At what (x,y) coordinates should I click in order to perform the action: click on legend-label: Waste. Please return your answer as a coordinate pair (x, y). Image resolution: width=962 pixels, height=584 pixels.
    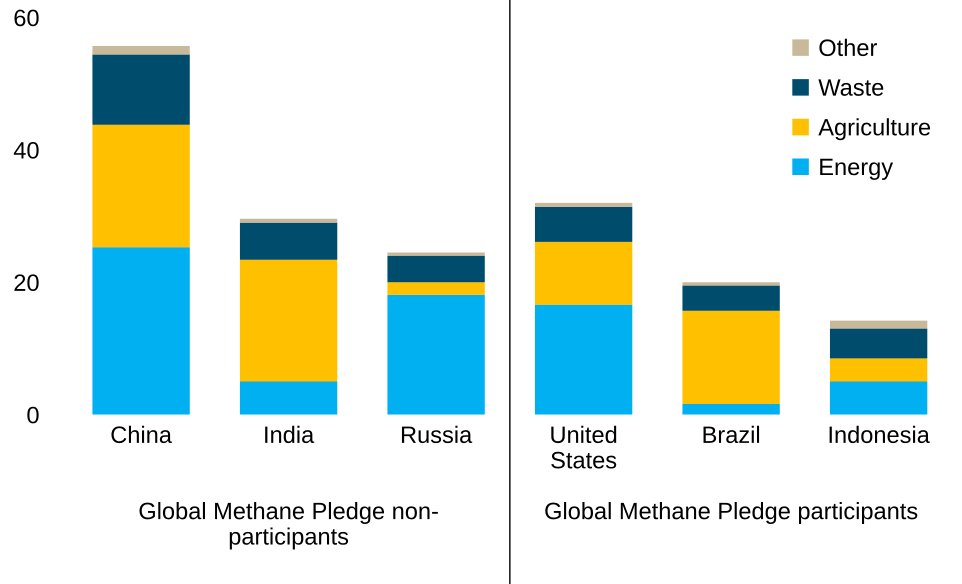
    Looking at the image, I should click on (851, 87).